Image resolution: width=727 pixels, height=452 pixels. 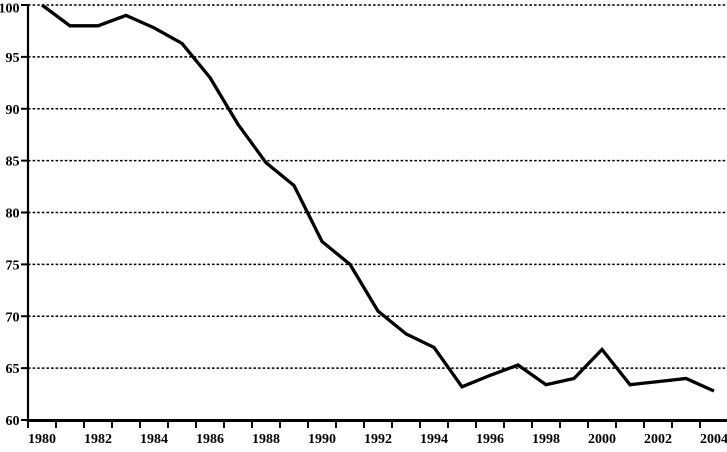 What do you see at coordinates (154, 439) in the screenshot?
I see `x-tick-label-1984: 1984` at bounding box center [154, 439].